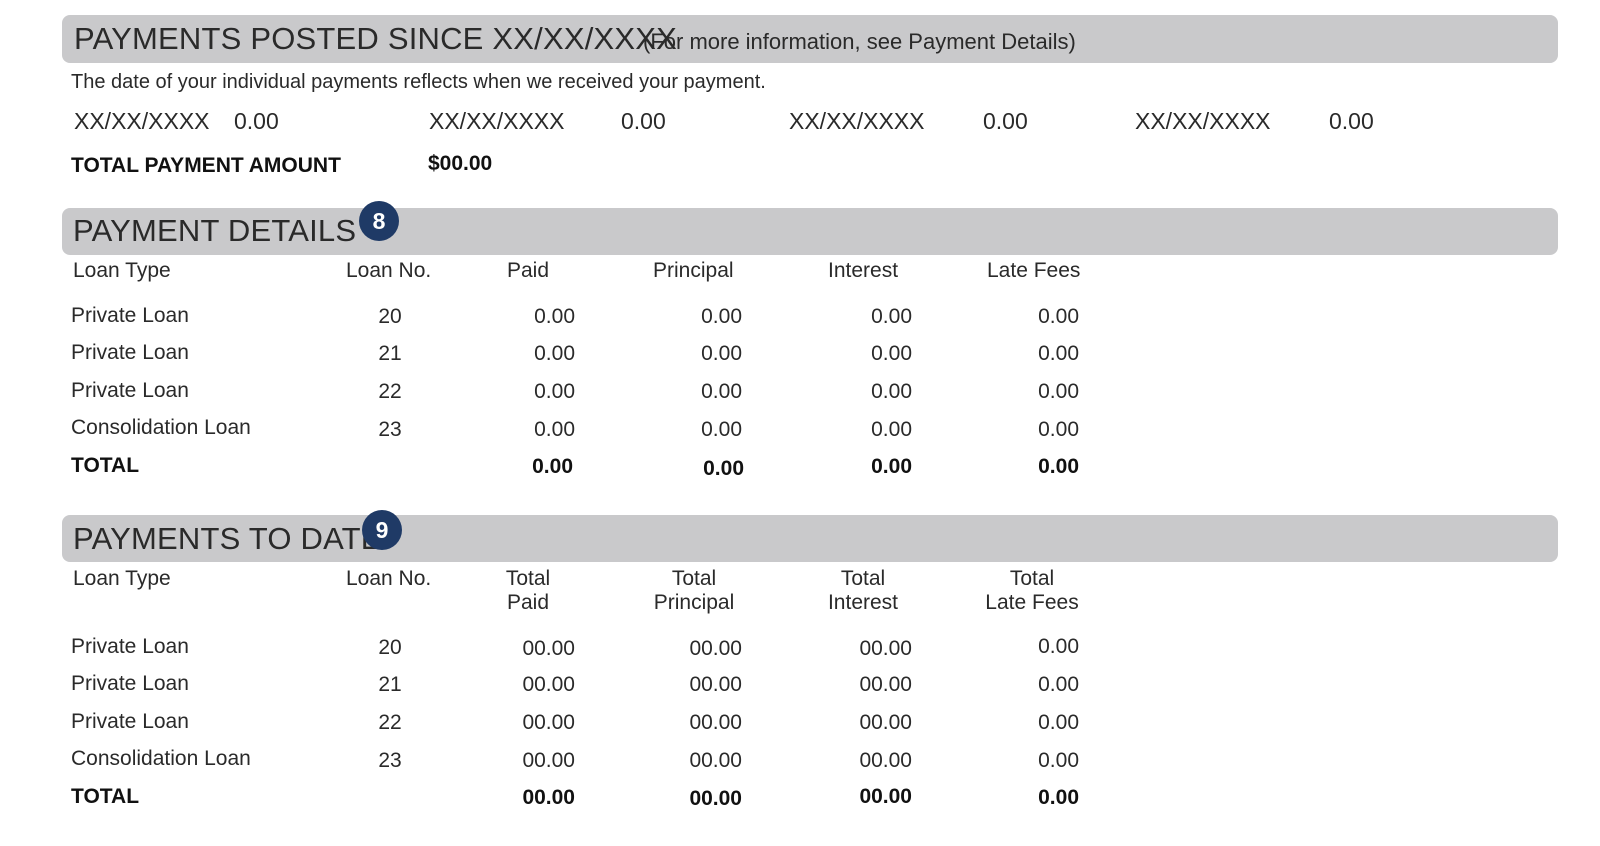 This screenshot has width=1600, height=846. What do you see at coordinates (215, 230) in the screenshot?
I see `payment-details-title: PAYMENT DETAILS` at bounding box center [215, 230].